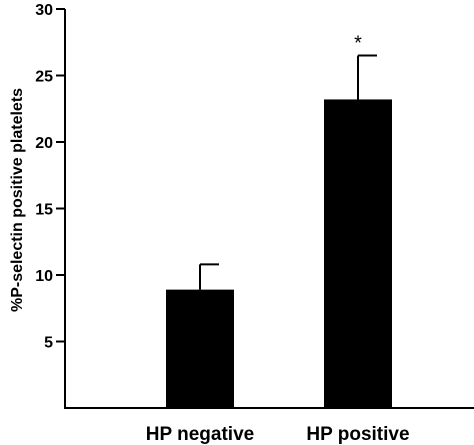 Image resolution: width=474 pixels, height=445 pixels. What do you see at coordinates (357, 434) in the screenshot?
I see `category-label: HP positive` at bounding box center [357, 434].